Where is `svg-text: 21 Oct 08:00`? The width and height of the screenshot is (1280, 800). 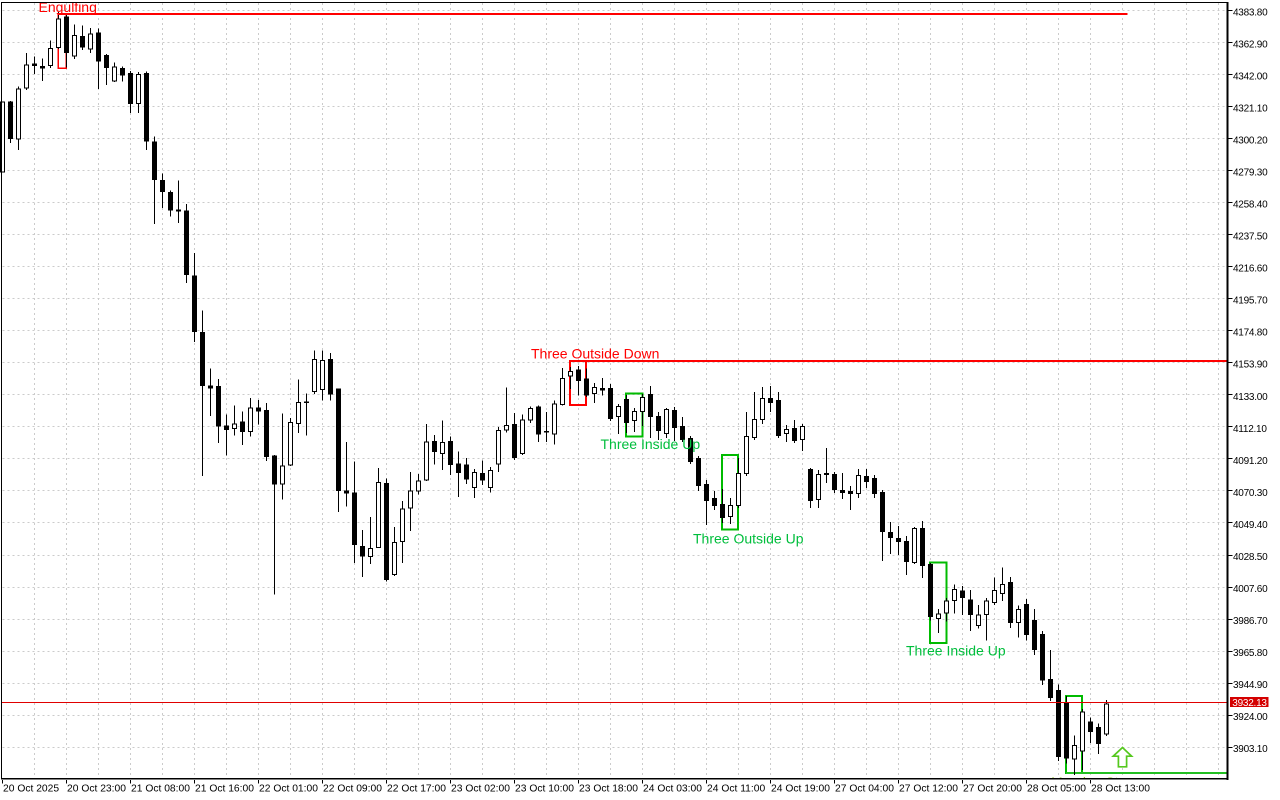
svg-text: 21 Oct 08:00 is located at coordinates (160, 789).